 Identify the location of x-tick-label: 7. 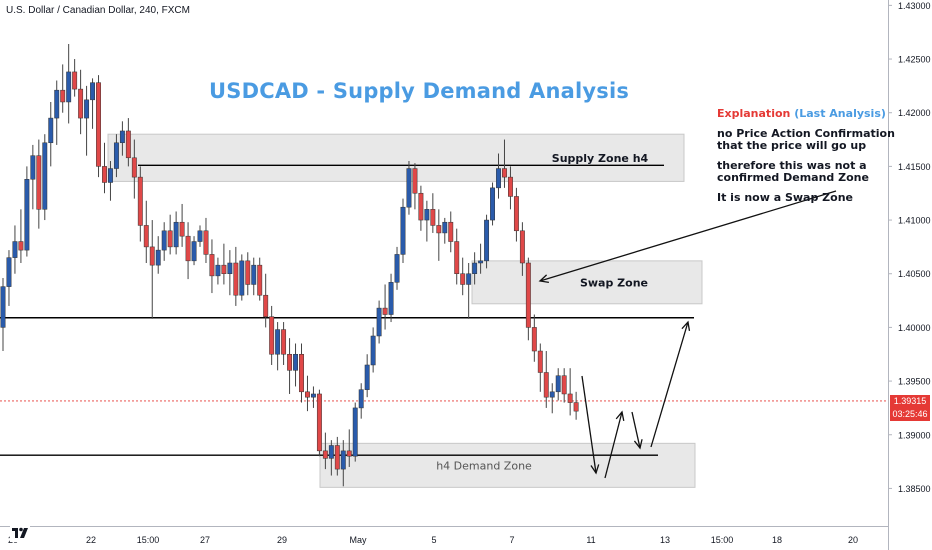
(511, 540).